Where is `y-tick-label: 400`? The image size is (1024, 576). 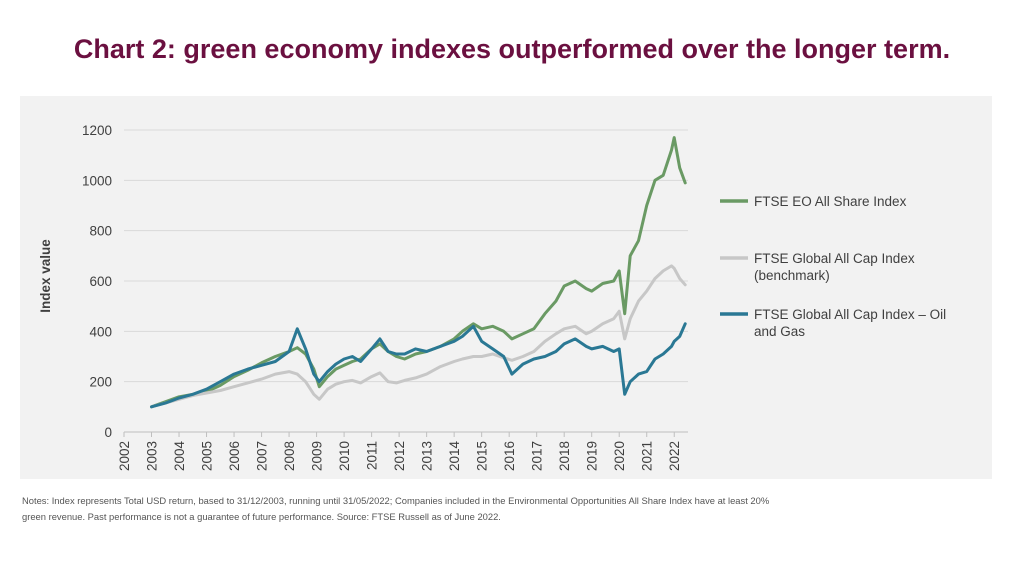
y-tick-label: 400 is located at coordinates (100, 331).